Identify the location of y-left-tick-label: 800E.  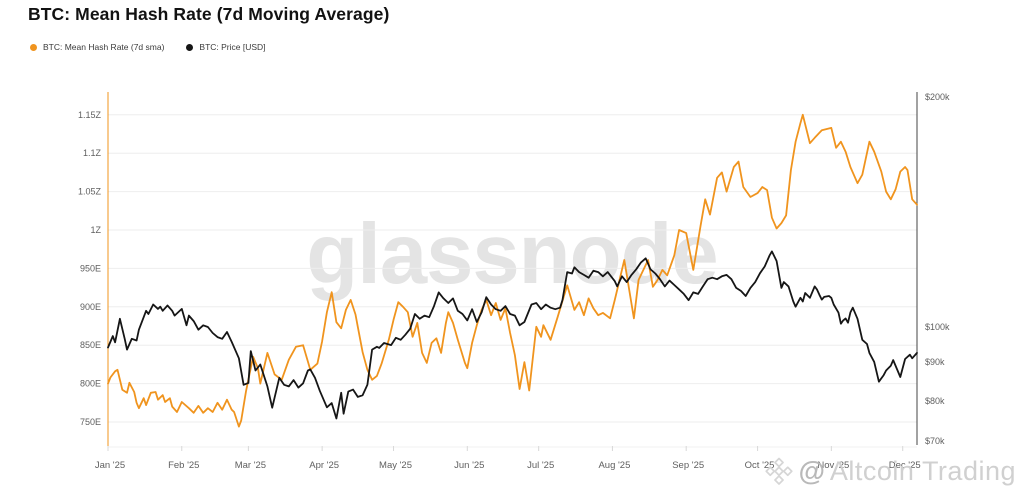
(90, 384).